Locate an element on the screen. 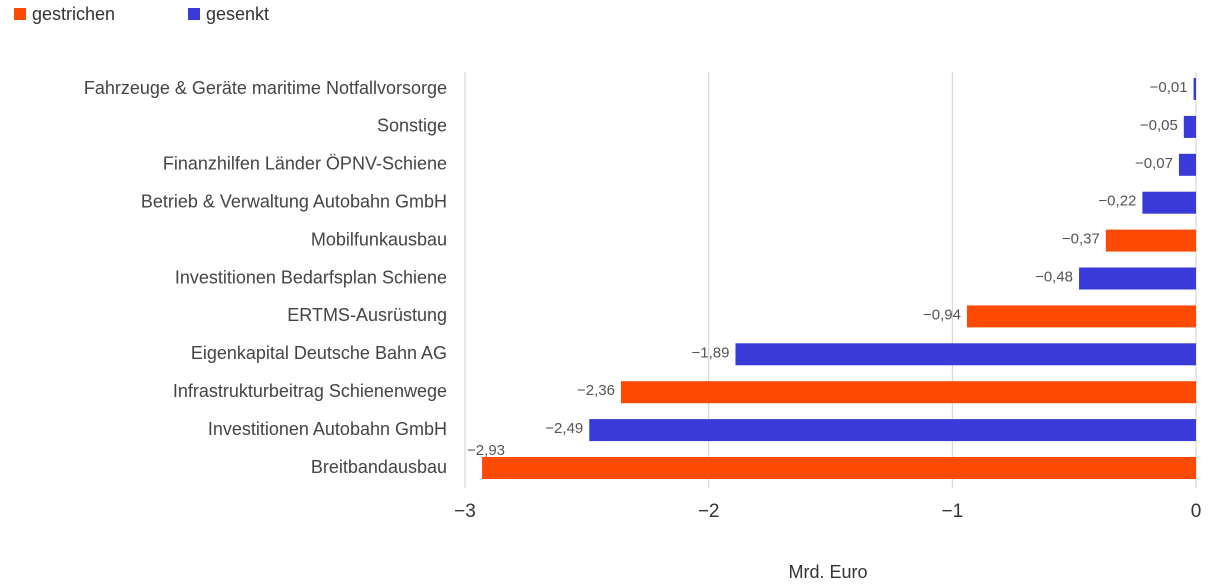 Image resolution: width=1209 pixels, height=587 pixels. category-label: Investitionen Autobahn GmbH is located at coordinates (327, 429).